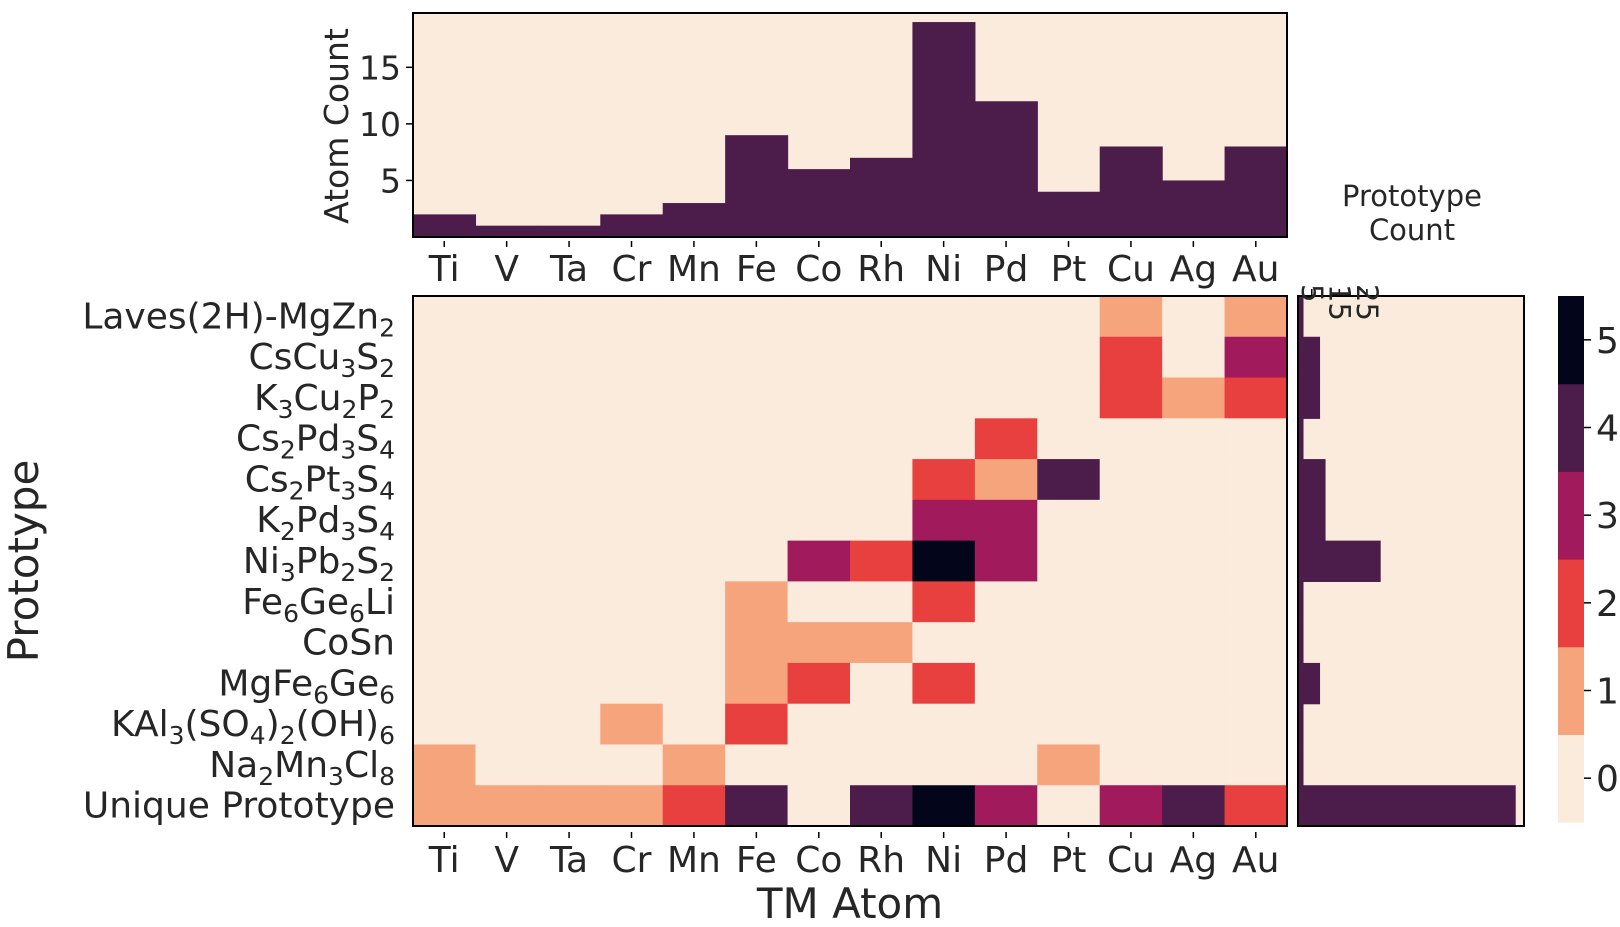  What do you see at coordinates (1006, 269) in the screenshot?
I see `top-x-tick-label: Pd` at bounding box center [1006, 269].